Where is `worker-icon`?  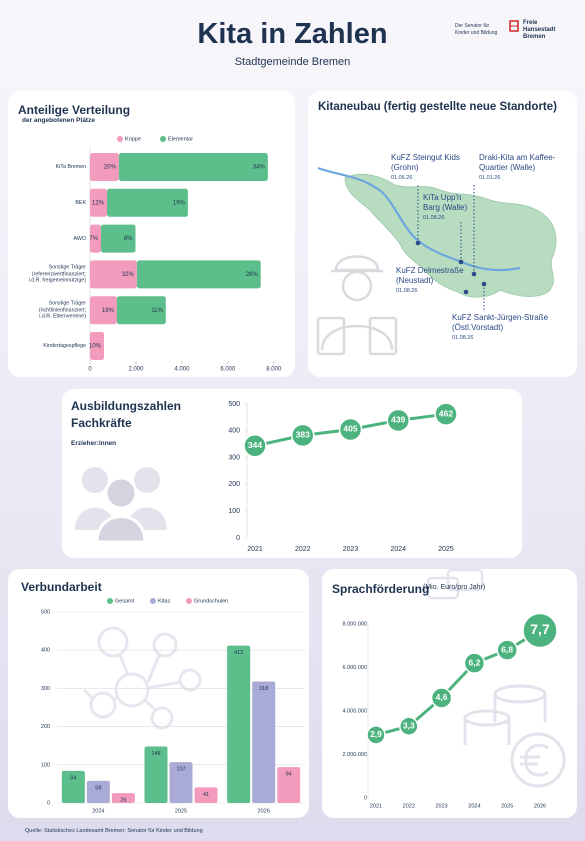
worker-icon is located at coordinates (357, 305).